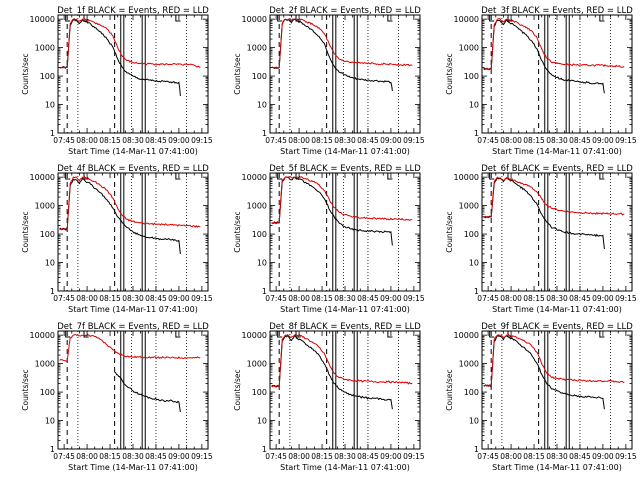 Image resolution: width=640 pixels, height=480 pixels. What do you see at coordinates (557, 11) in the screenshot?
I see `chart-title: Det_3f BLACK = Events, RED = LLD` at bounding box center [557, 11].